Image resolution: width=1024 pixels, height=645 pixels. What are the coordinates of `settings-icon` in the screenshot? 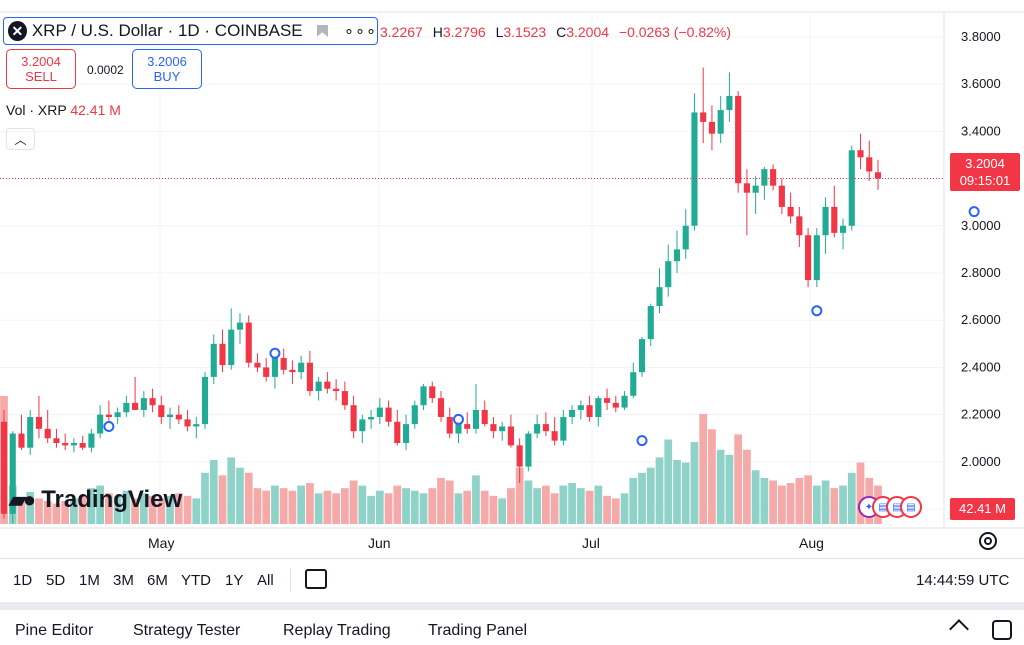 It's located at (988, 541).